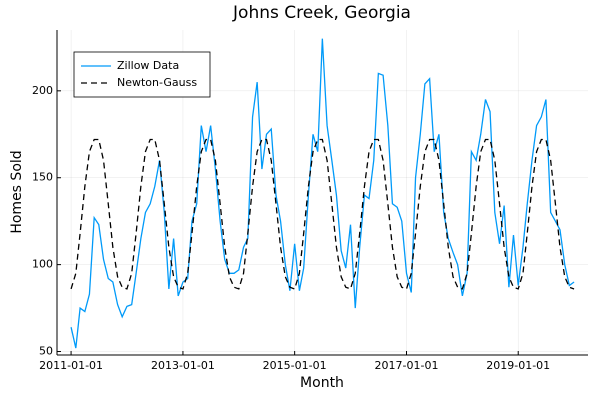  Describe the element at coordinates (42, 177) in the screenshot. I see `y-tick-label: 150` at that location.